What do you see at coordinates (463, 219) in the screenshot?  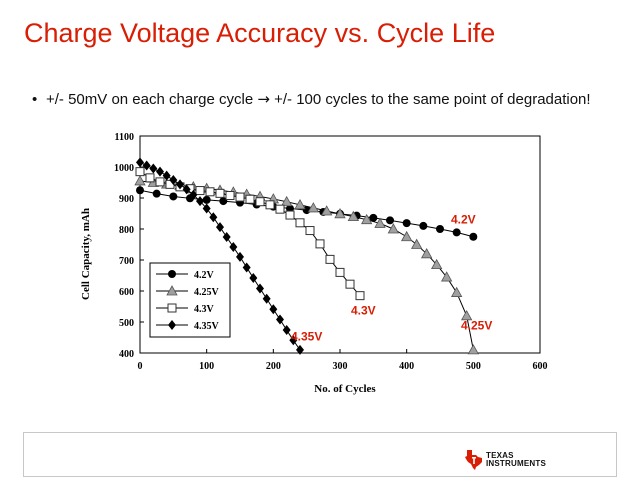 I see `annotation-label: 4.2V` at bounding box center [463, 219].